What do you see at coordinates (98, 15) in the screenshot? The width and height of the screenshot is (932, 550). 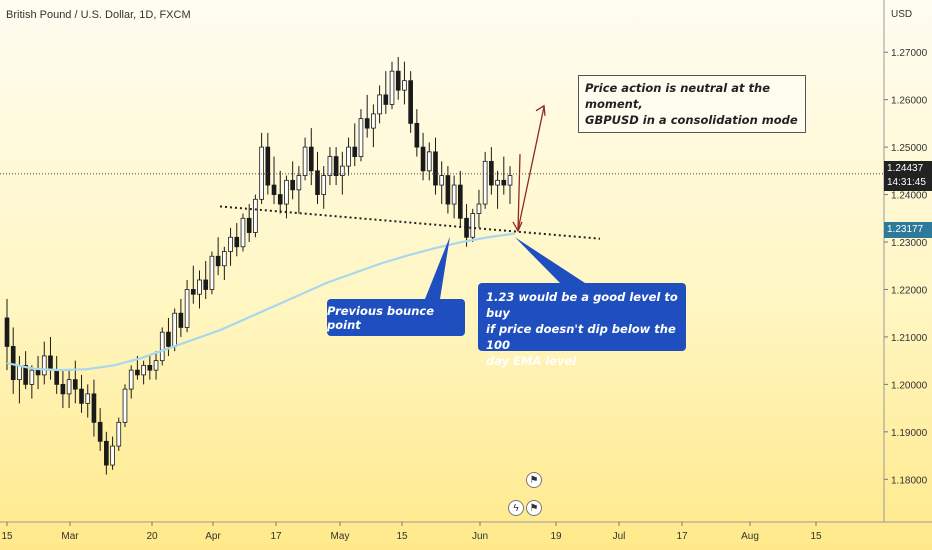 I see `chart-title: British Pound / U.S. Dollar, 1D, FXCM` at bounding box center [98, 15].